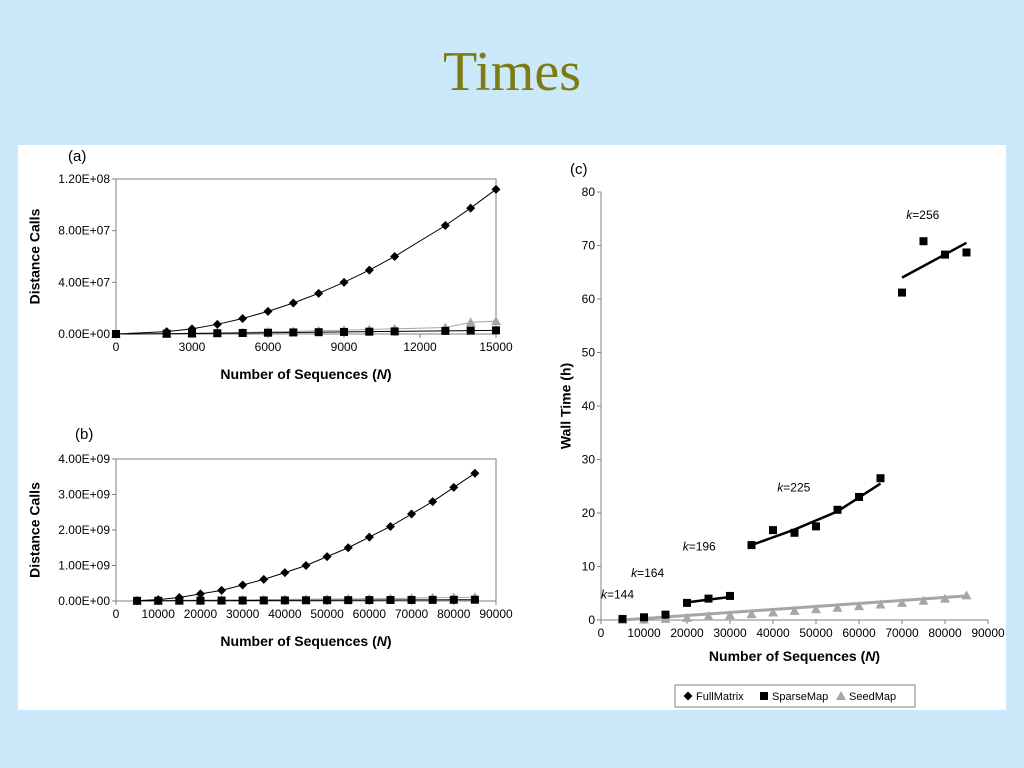  Describe the element at coordinates (496, 614) in the screenshot. I see `x-tick-label: 90000` at that location.